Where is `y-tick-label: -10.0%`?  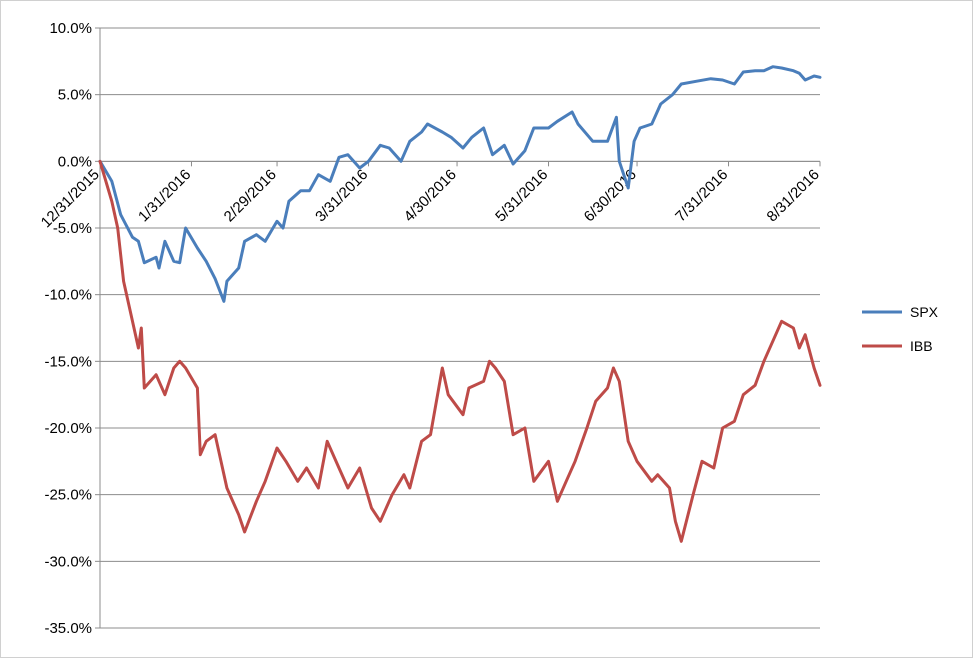
y-tick-label: -10.0% is located at coordinates (68, 295).